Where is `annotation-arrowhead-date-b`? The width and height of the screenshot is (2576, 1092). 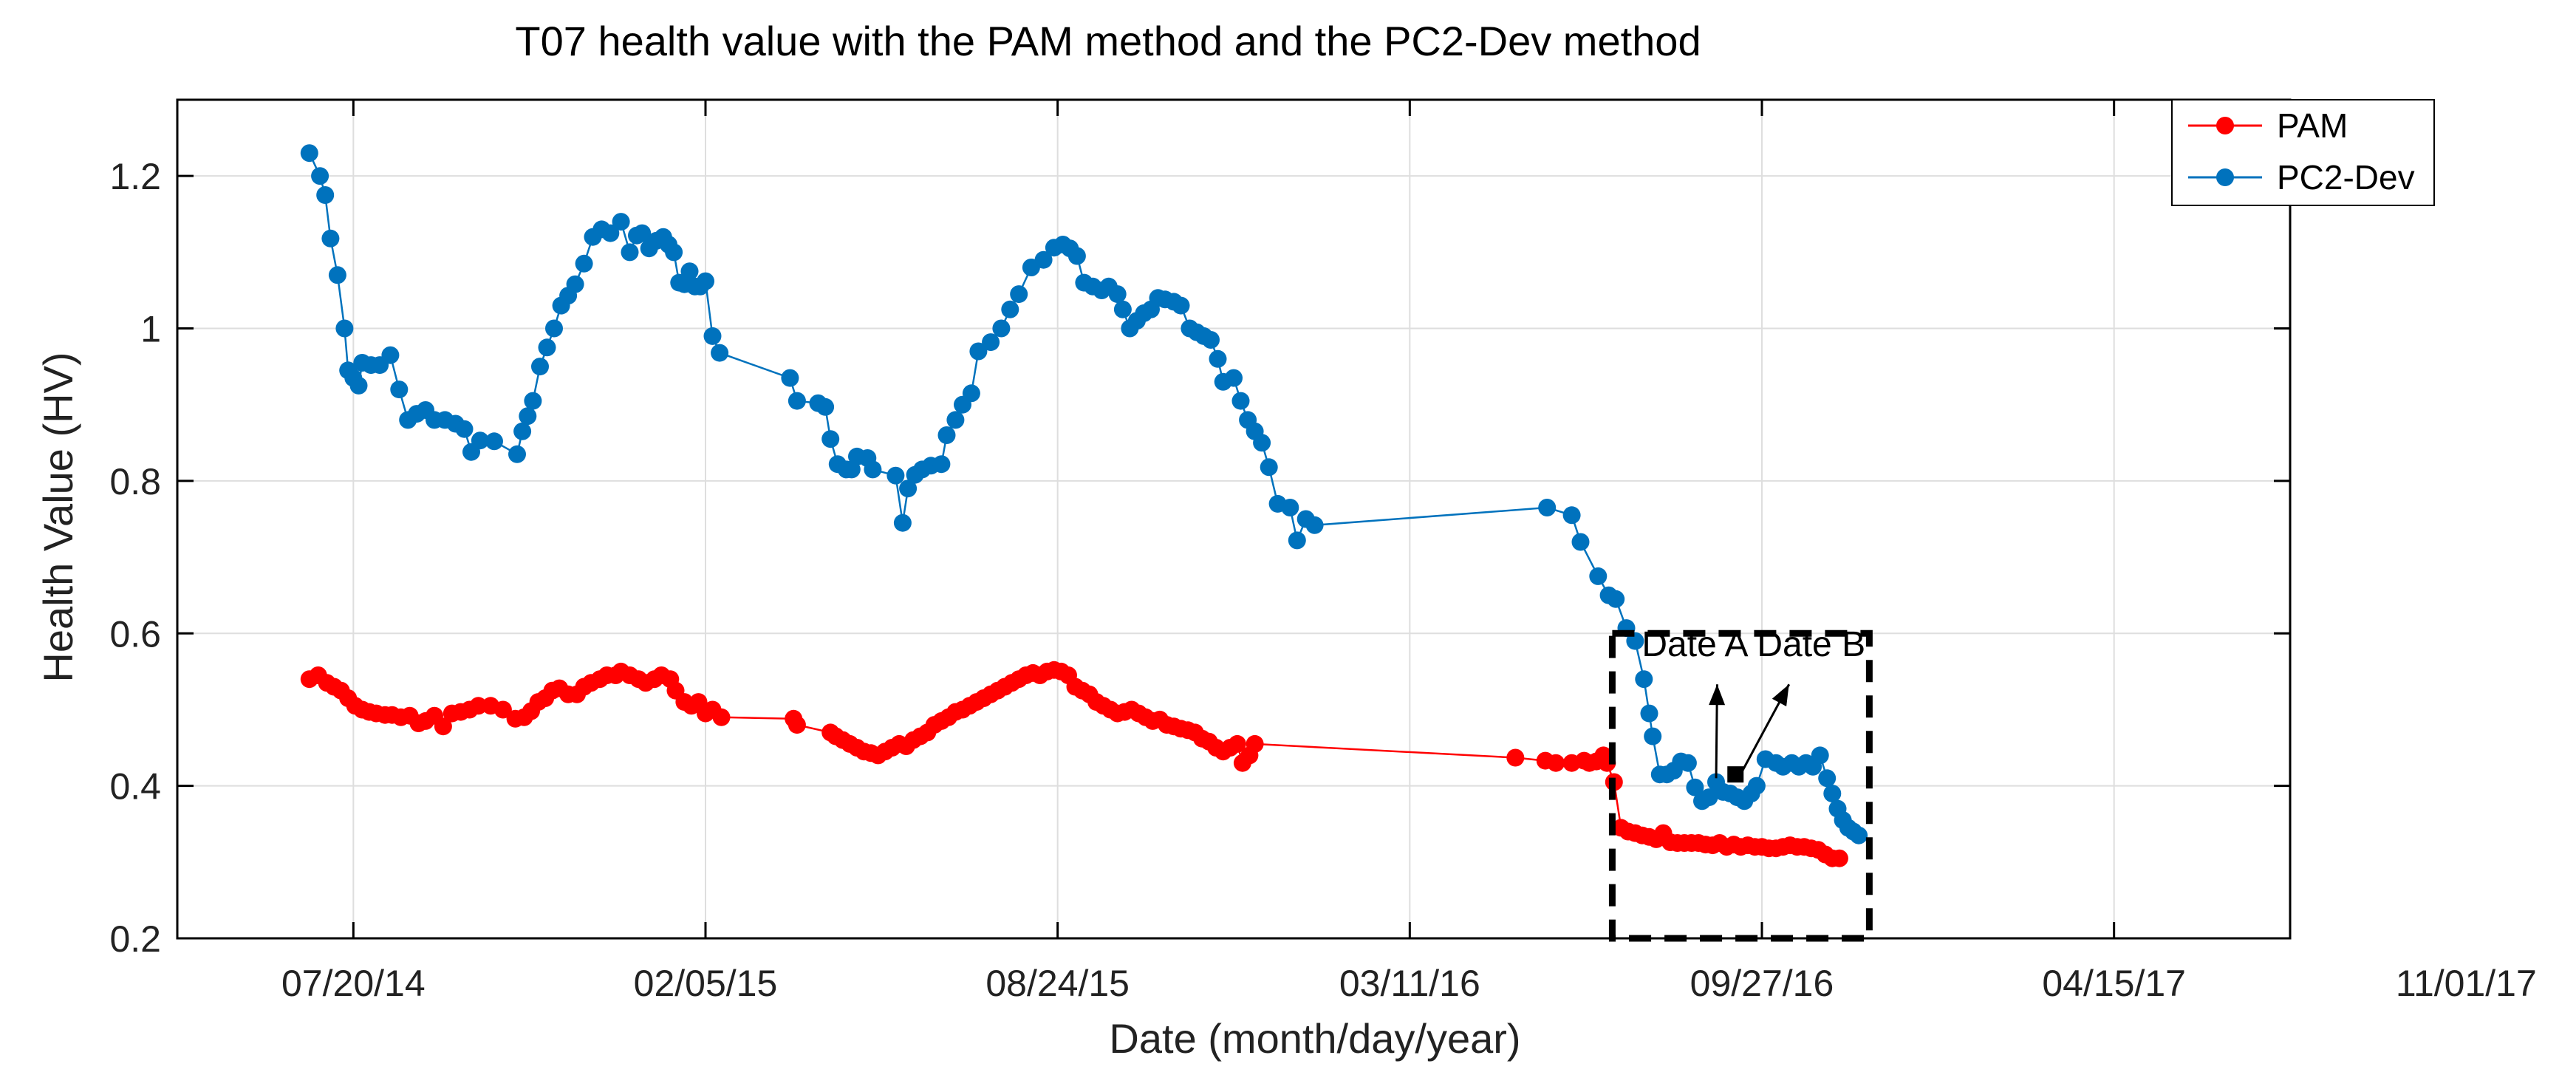 annotation-arrowhead-date-b is located at coordinates (1780, 696).